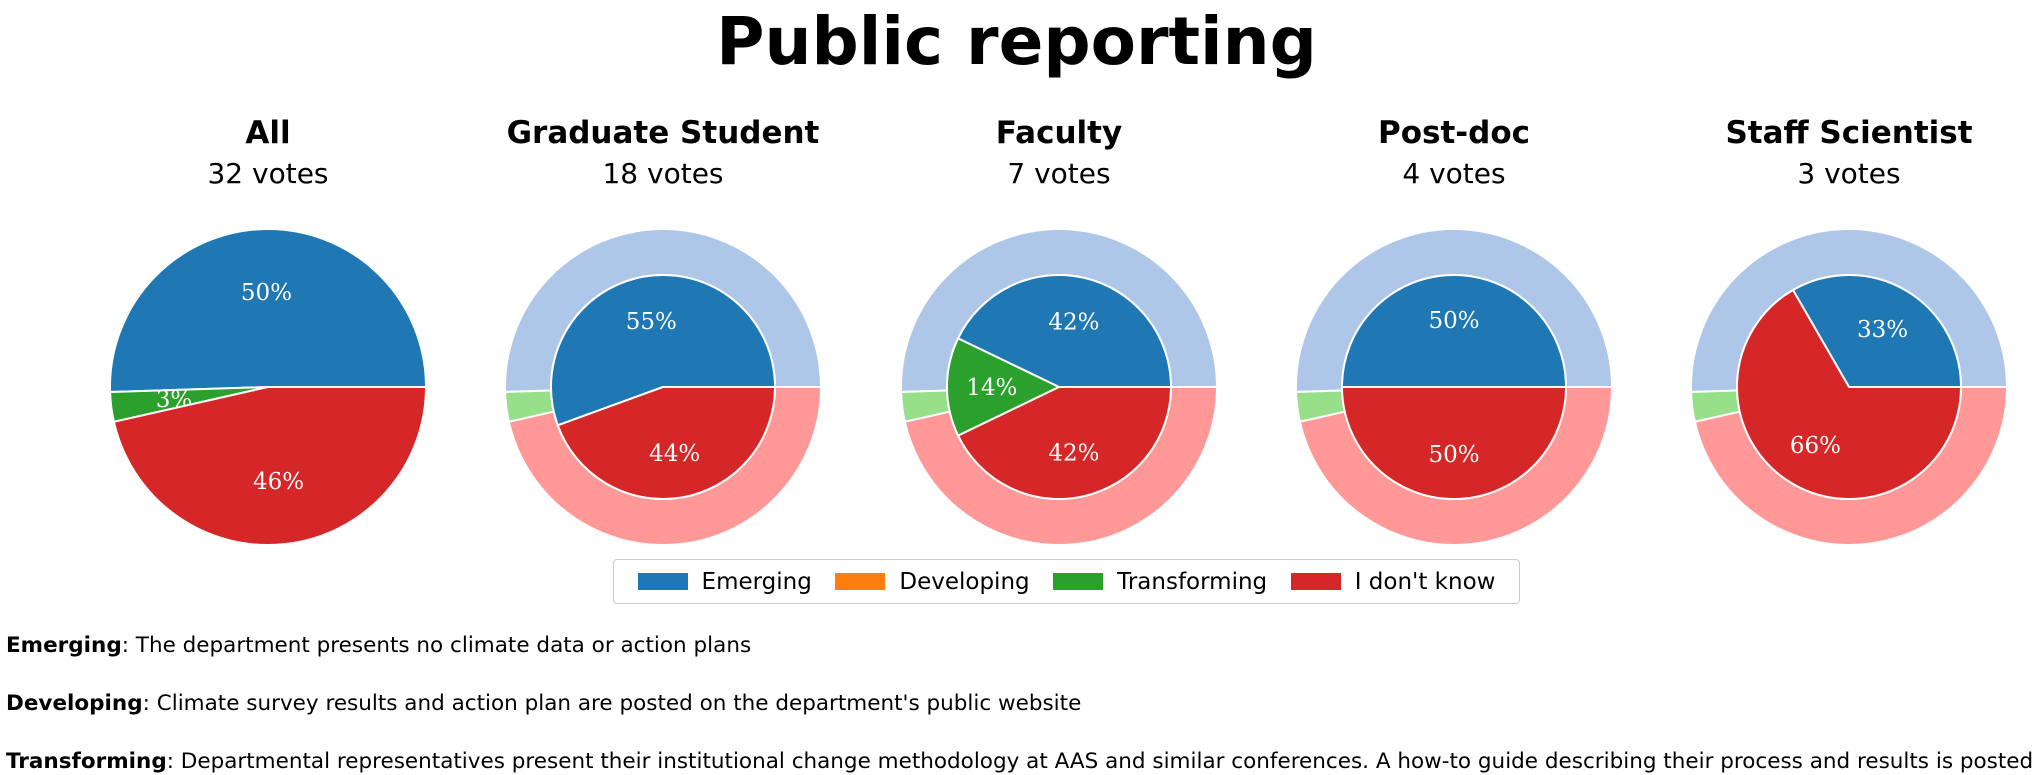  What do you see at coordinates (663, 581) in the screenshot?
I see `legend-swatch-emerging` at bounding box center [663, 581].